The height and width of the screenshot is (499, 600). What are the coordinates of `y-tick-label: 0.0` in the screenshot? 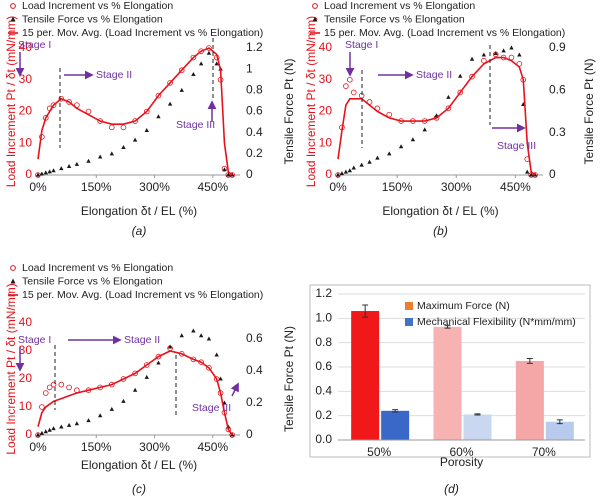 It's located at (323, 439).